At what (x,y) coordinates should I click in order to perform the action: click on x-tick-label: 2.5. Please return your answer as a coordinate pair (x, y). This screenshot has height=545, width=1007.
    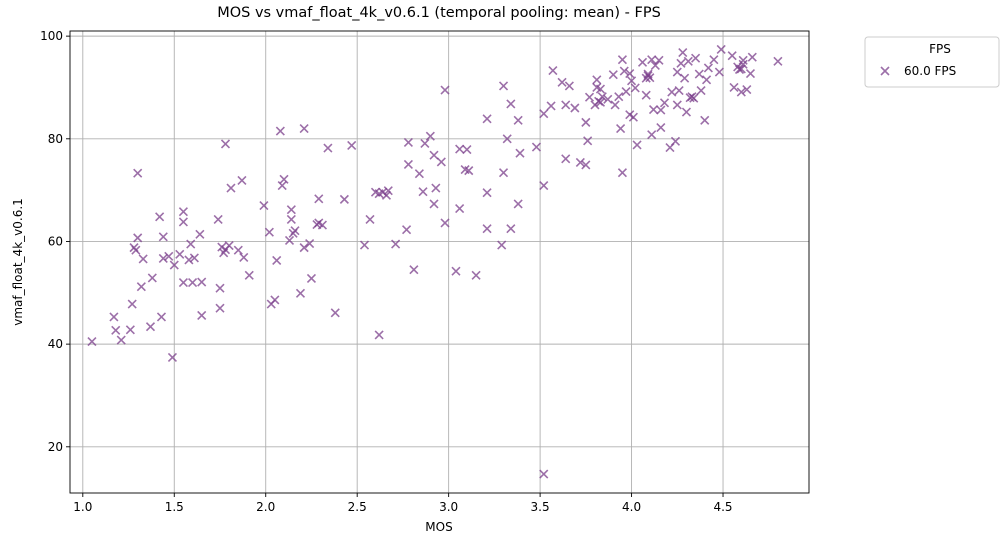
    Looking at the image, I should click on (357, 507).